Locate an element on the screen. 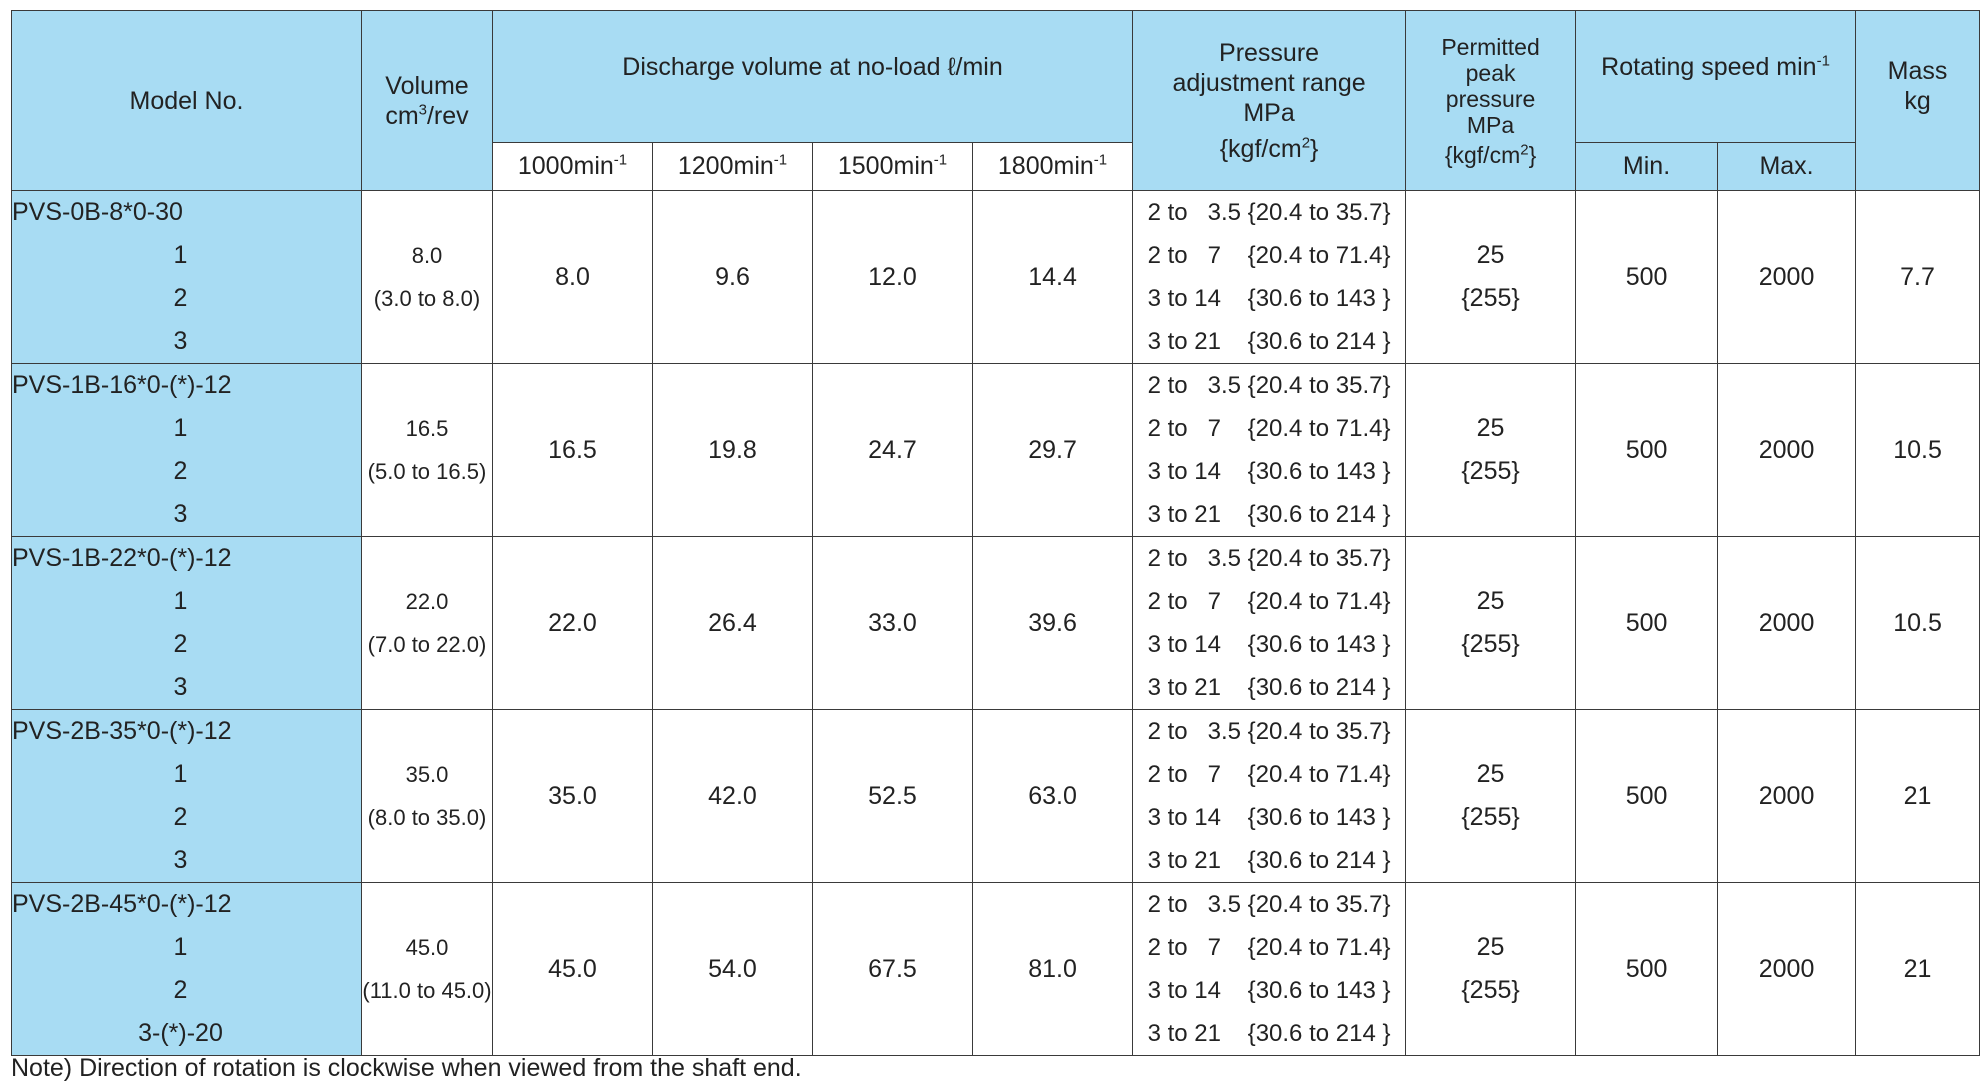  discharge-1000-cell: 16.5 is located at coordinates (572, 450).